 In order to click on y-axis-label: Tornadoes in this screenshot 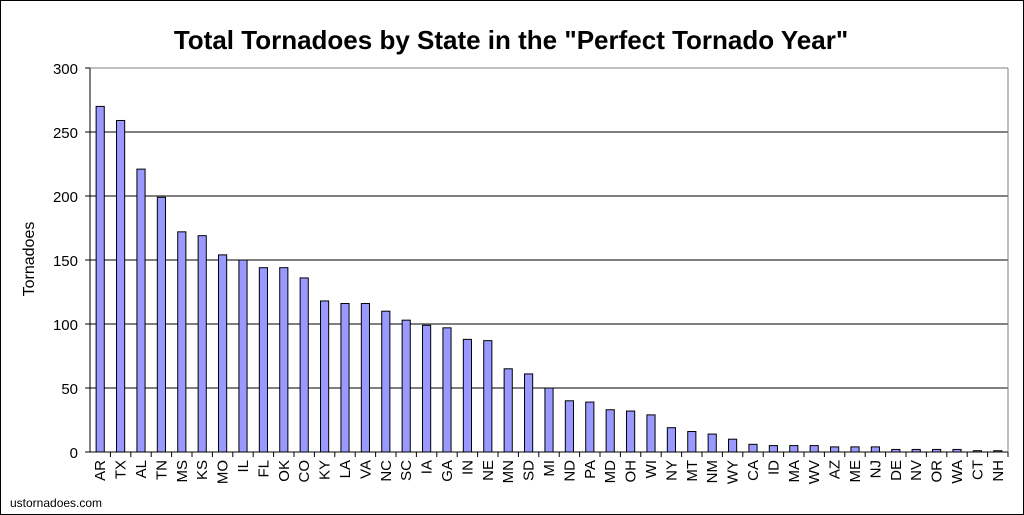, I will do `click(29, 259)`.